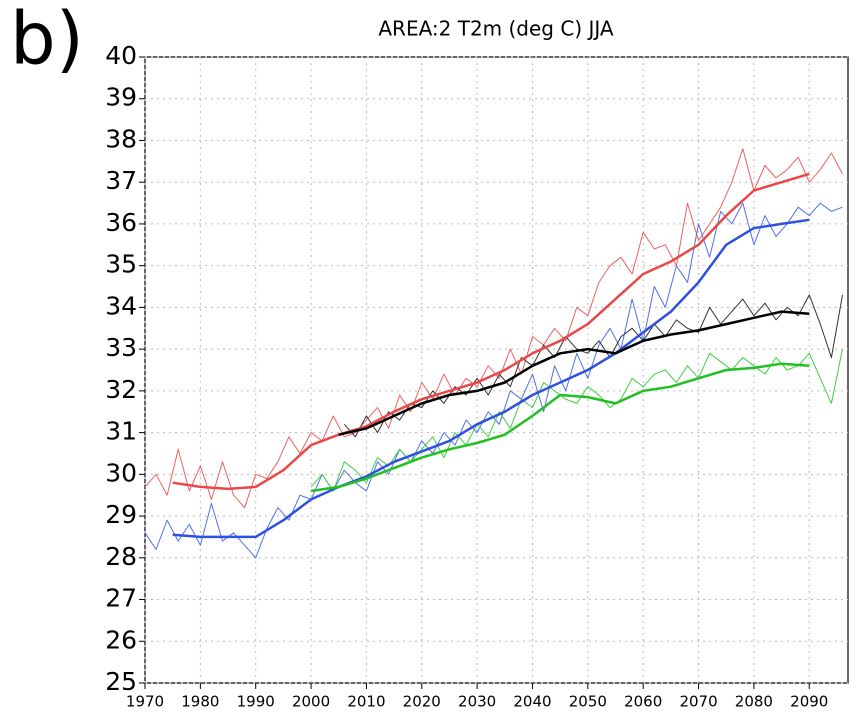 The width and height of the screenshot is (863, 714). What do you see at coordinates (121, 222) in the screenshot?
I see `y-tick-label: 36` at bounding box center [121, 222].